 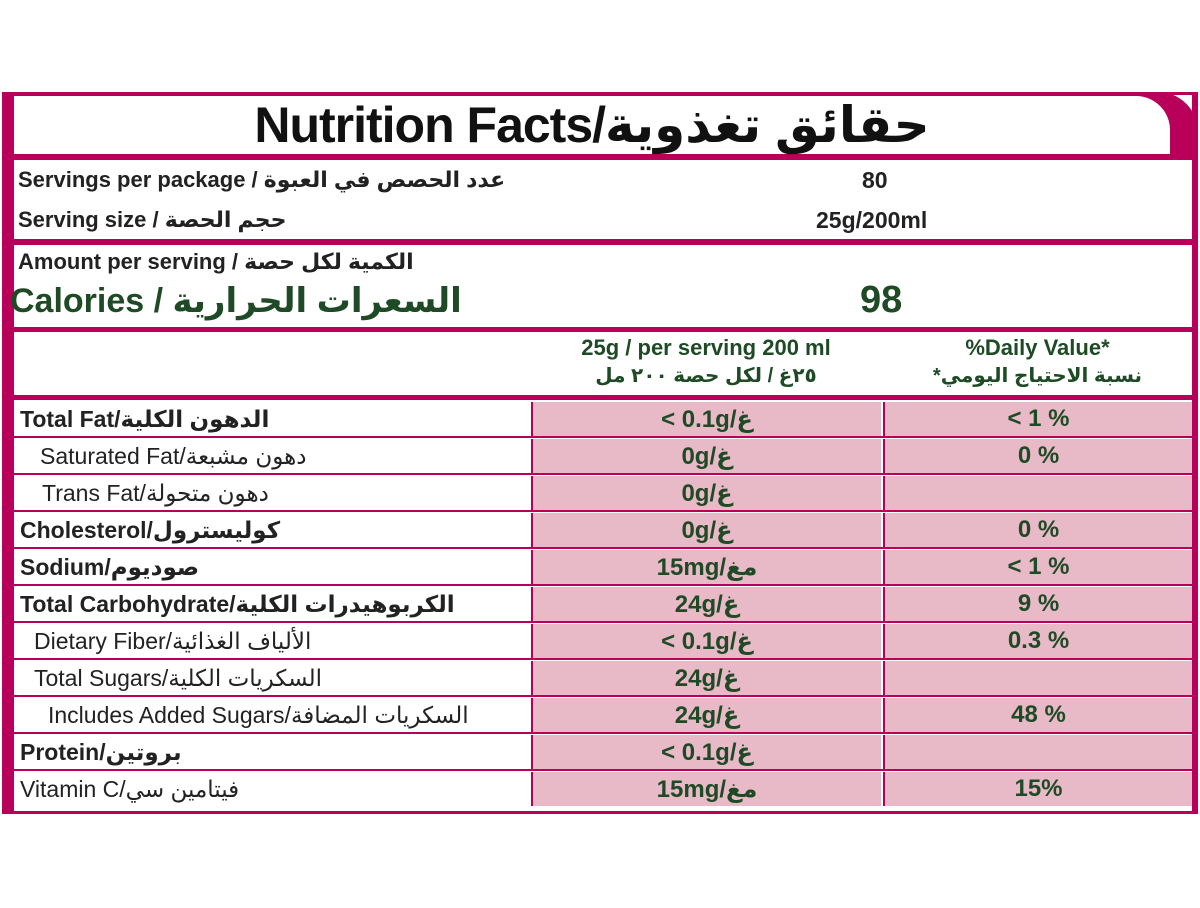 I want to click on nutrient-row: Total Fat/الدهون الكلية < 0.1g/غ < 1 %, so click(x=603, y=420).